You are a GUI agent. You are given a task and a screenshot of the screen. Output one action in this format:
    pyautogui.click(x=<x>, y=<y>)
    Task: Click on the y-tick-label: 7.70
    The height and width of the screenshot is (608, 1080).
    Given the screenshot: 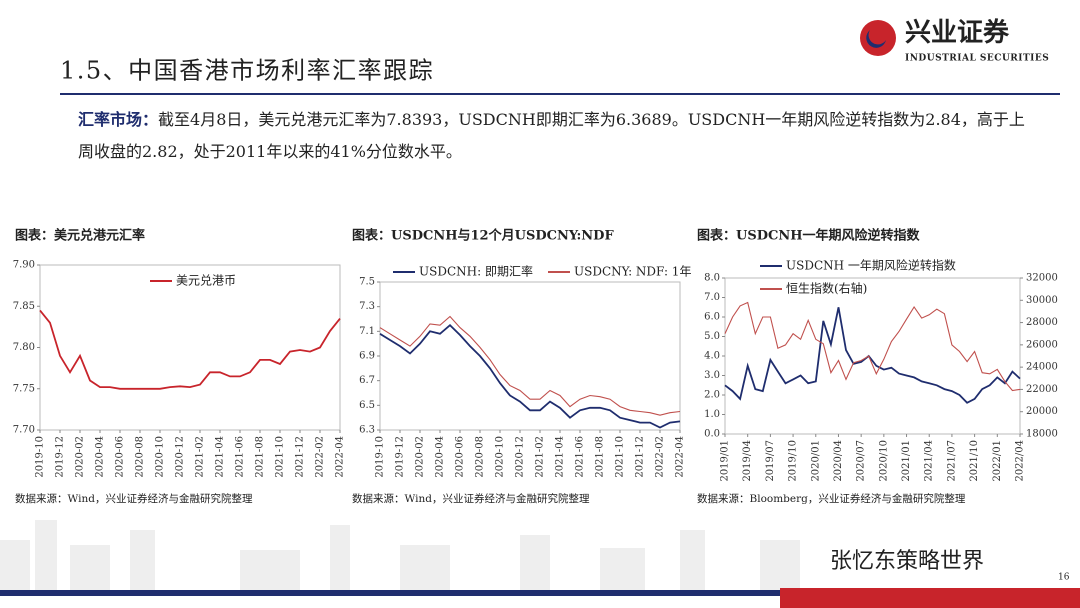 What is the action you would take?
    pyautogui.click(x=24, y=430)
    